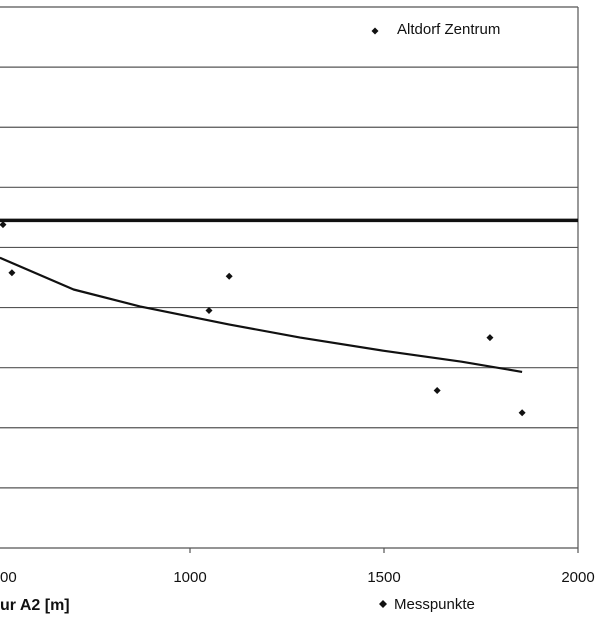 The height and width of the screenshot is (621, 601). What do you see at coordinates (383, 604) in the screenshot?
I see `legend-marker` at bounding box center [383, 604].